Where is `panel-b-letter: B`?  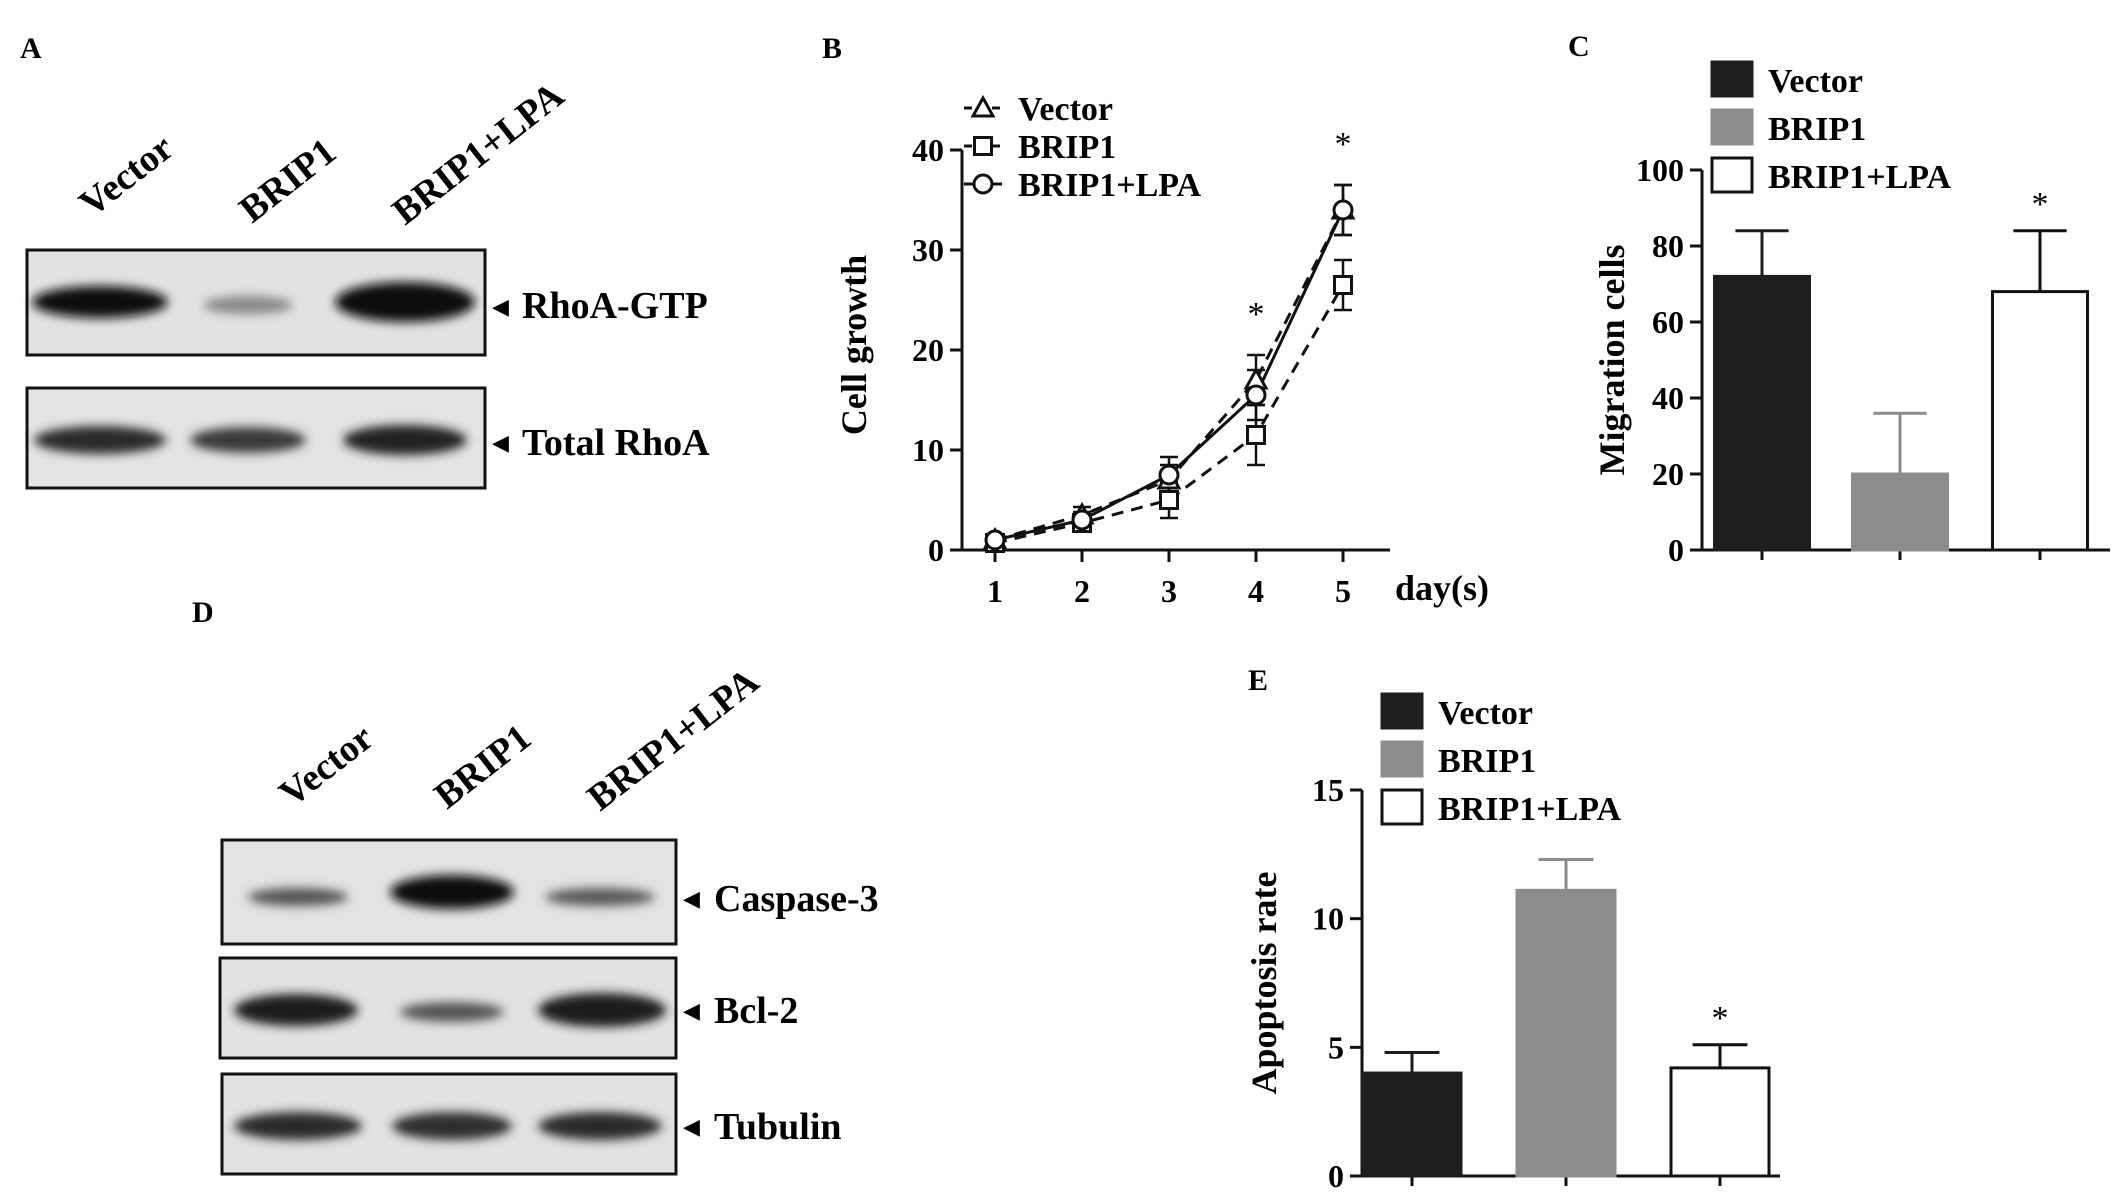
panel-b-letter: B is located at coordinates (832, 48).